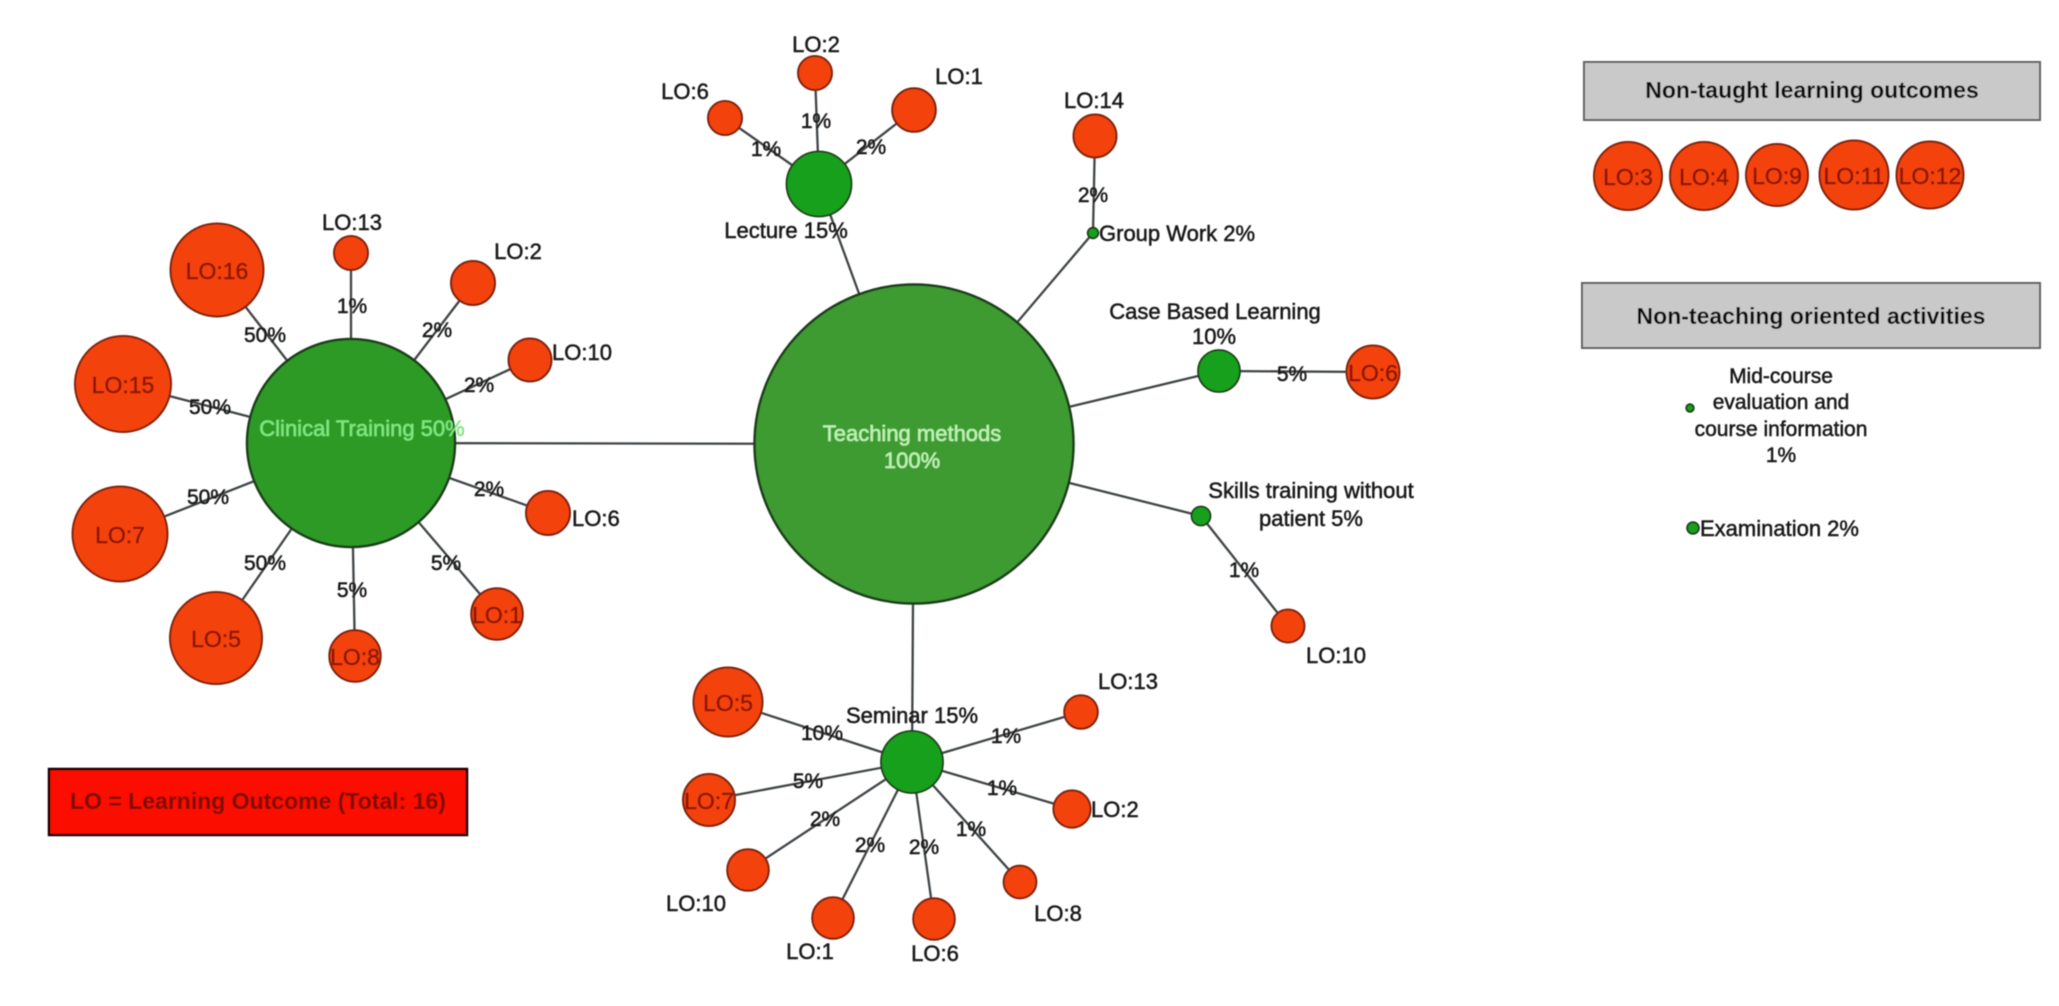 The height and width of the screenshot is (1006, 2059). What do you see at coordinates (1781, 402) in the screenshot?
I see `svg-text: evaluation and` at bounding box center [1781, 402].